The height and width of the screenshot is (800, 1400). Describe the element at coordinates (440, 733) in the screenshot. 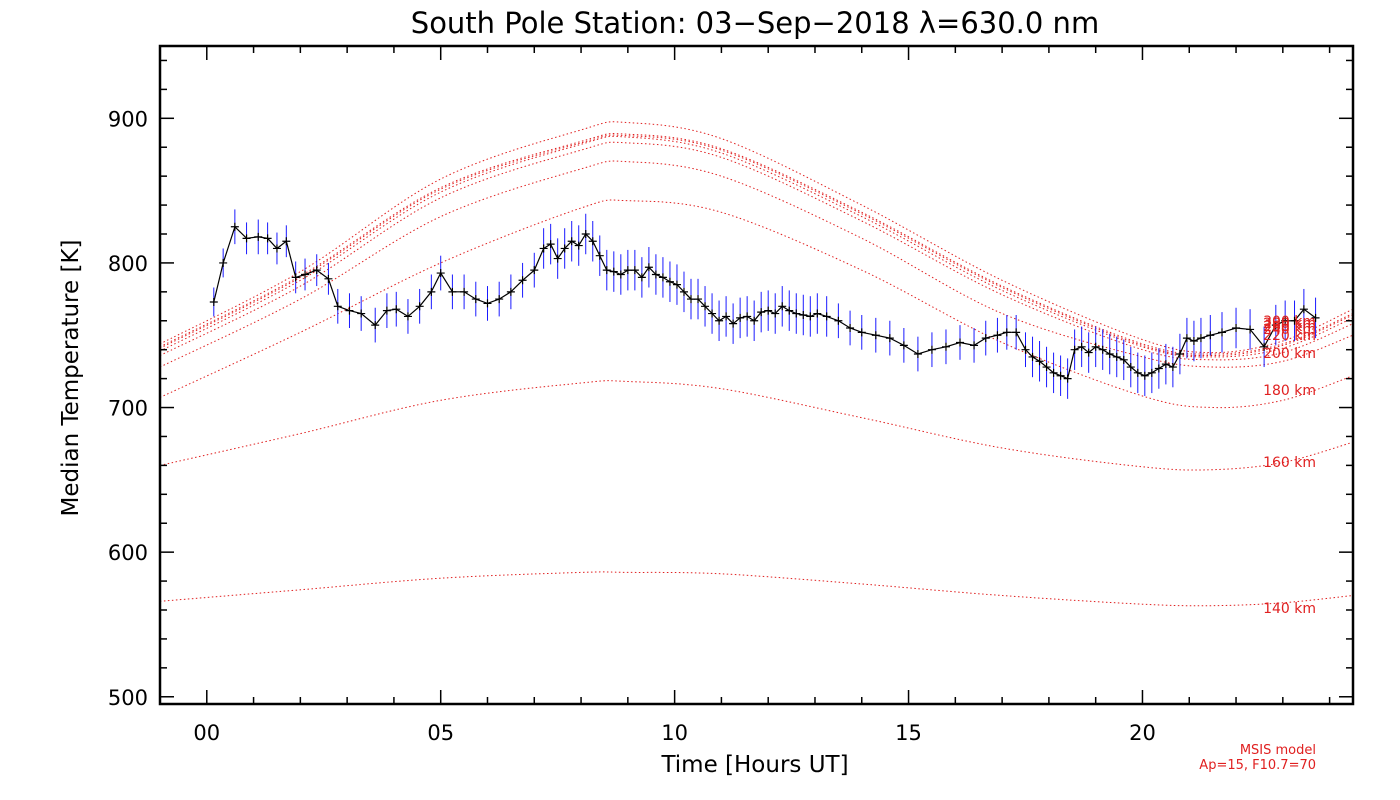

I see `x-tick-label: 05` at that location.